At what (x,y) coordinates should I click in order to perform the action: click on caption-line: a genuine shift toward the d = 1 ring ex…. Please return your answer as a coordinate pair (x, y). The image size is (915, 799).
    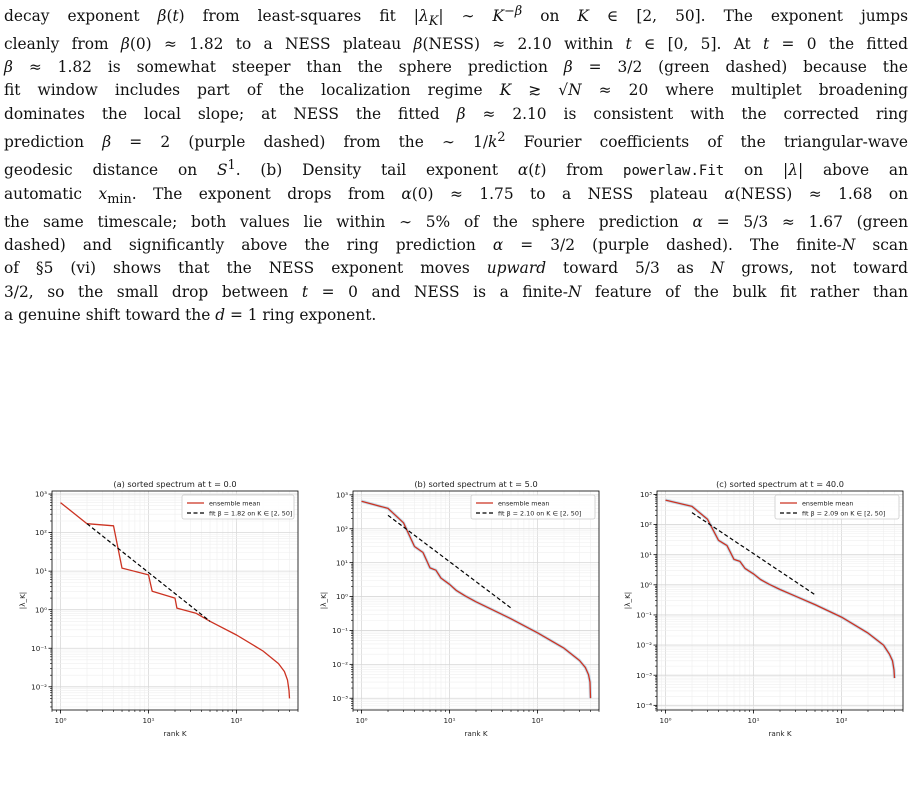
    Looking at the image, I should click on (190, 314).